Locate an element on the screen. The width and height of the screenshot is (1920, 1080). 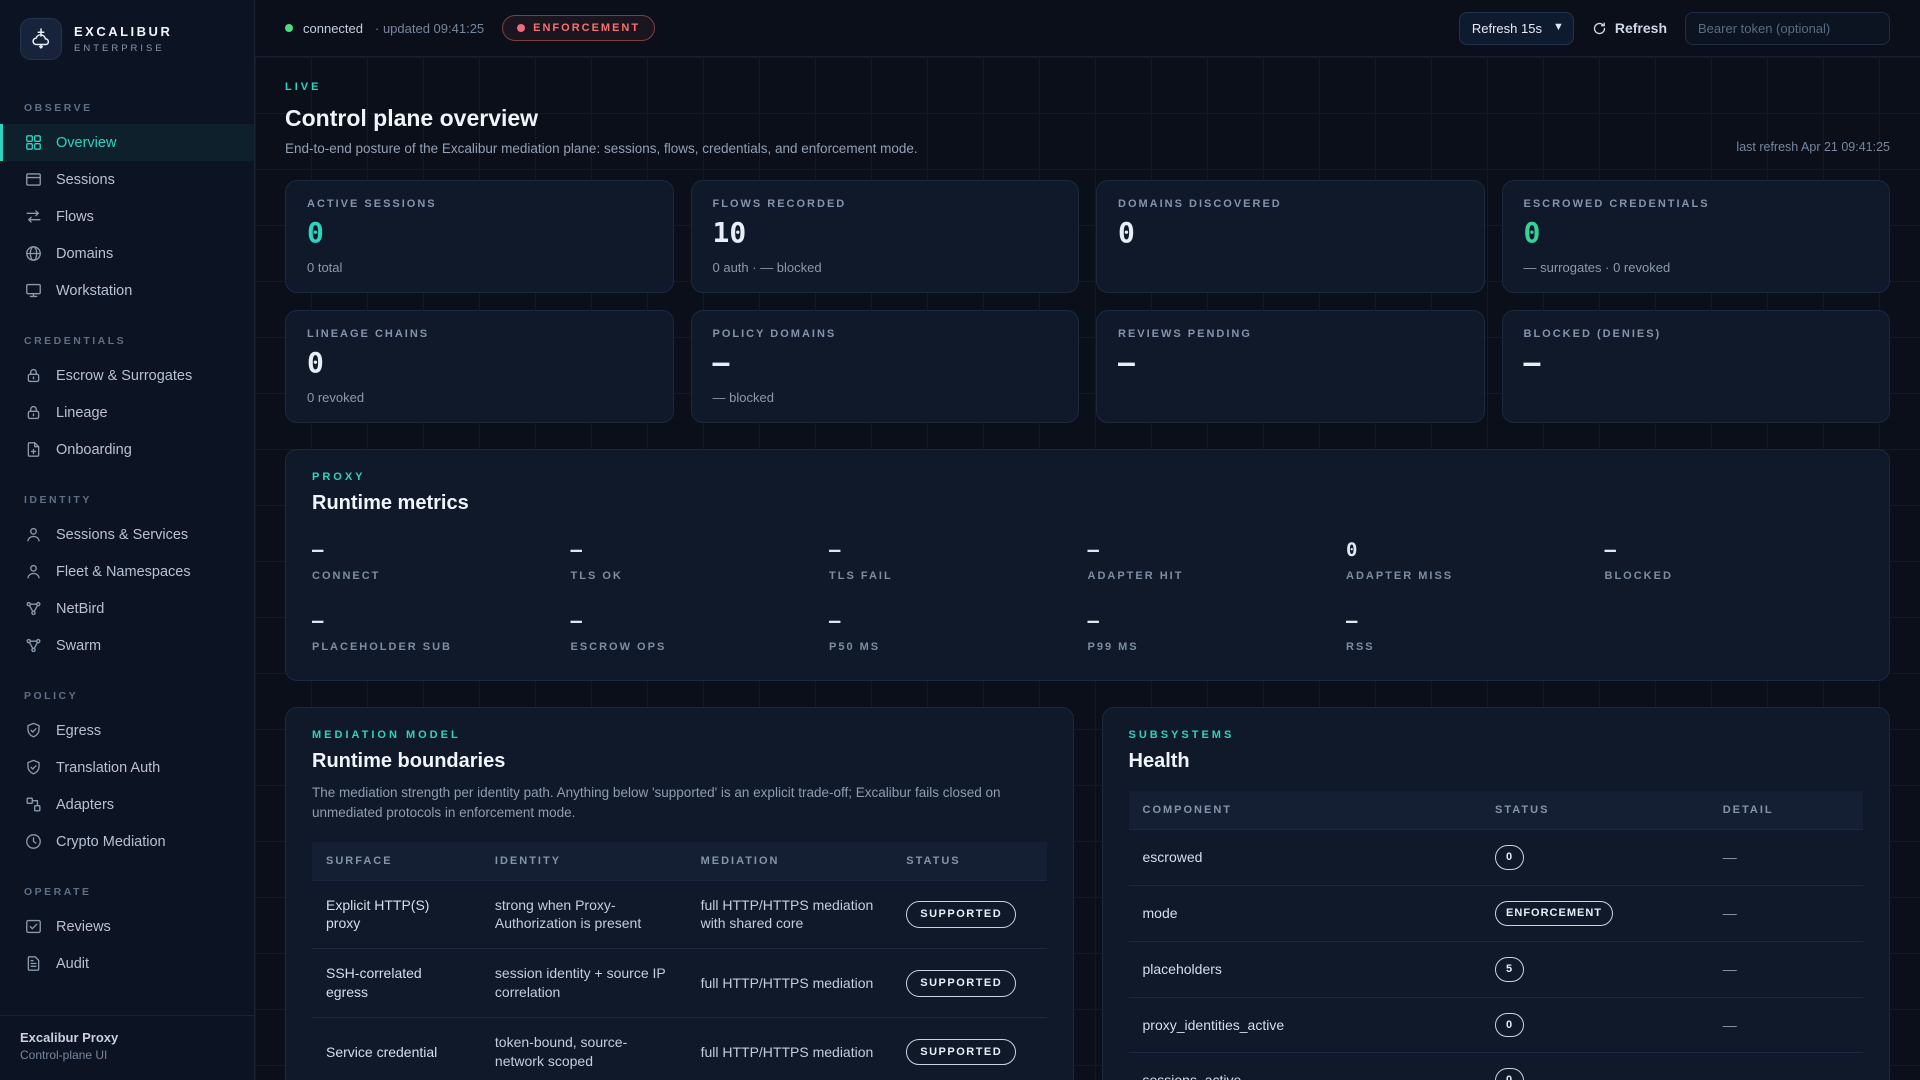
sidebar-footer-subtitle: Control-plane UI is located at coordinates (64, 1055).